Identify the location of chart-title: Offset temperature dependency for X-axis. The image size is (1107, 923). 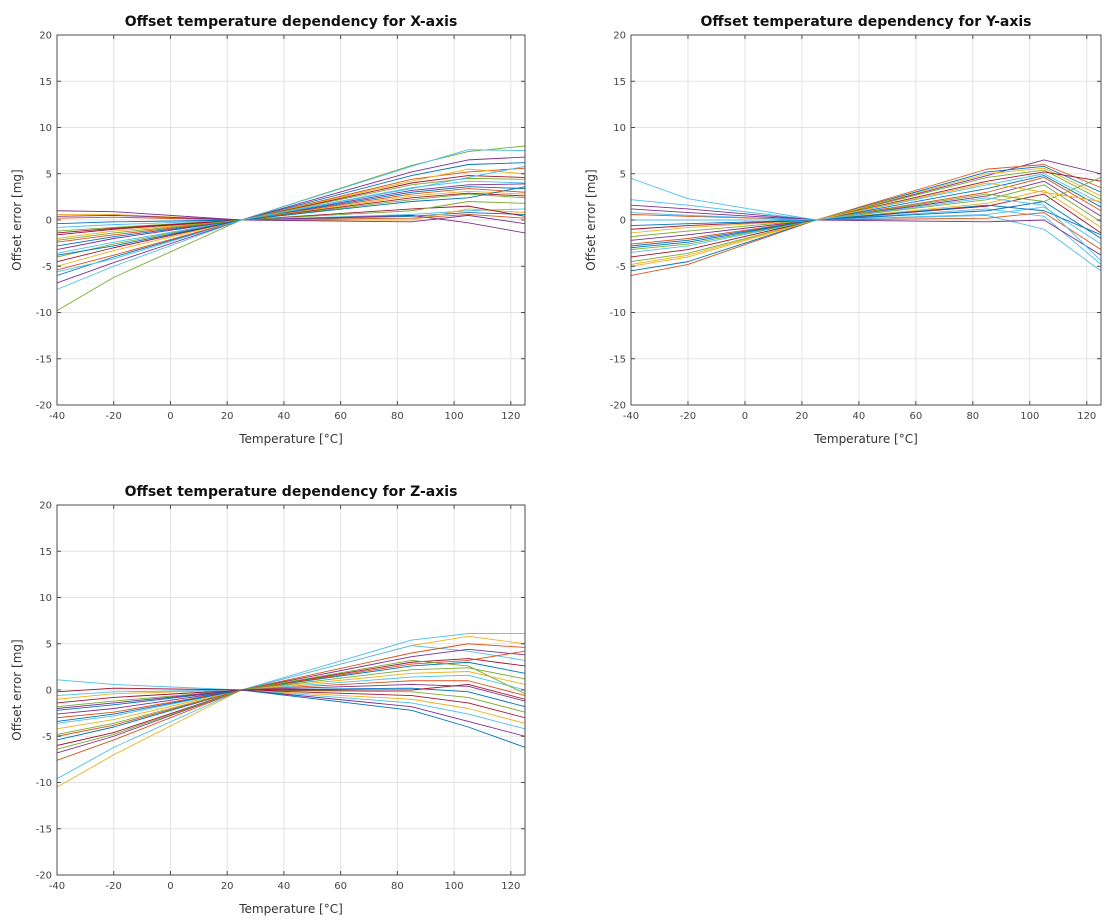
(291, 22).